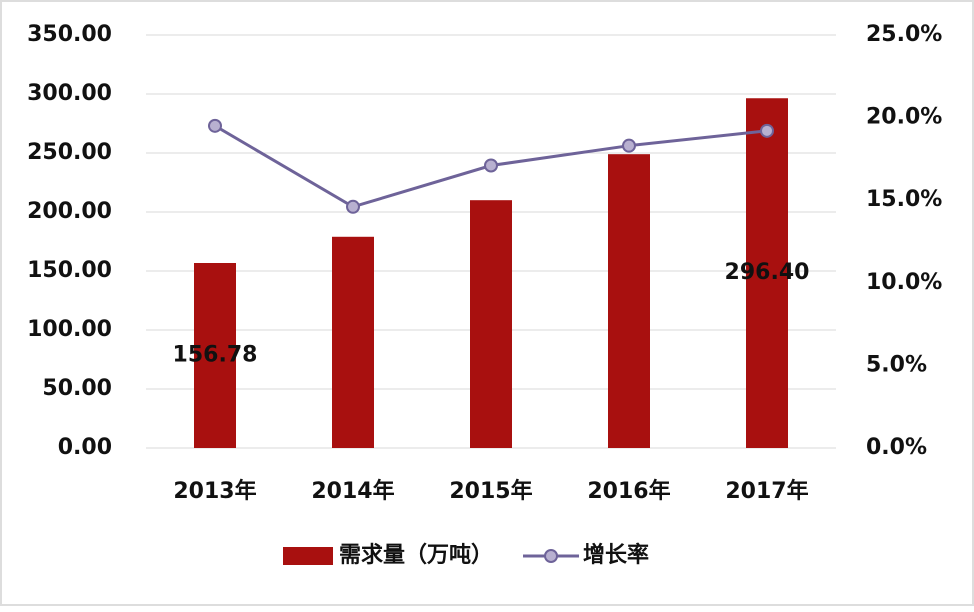 This screenshot has height=612, width=974. What do you see at coordinates (214, 491) in the screenshot?
I see `x-tick-label: 2013年` at bounding box center [214, 491].